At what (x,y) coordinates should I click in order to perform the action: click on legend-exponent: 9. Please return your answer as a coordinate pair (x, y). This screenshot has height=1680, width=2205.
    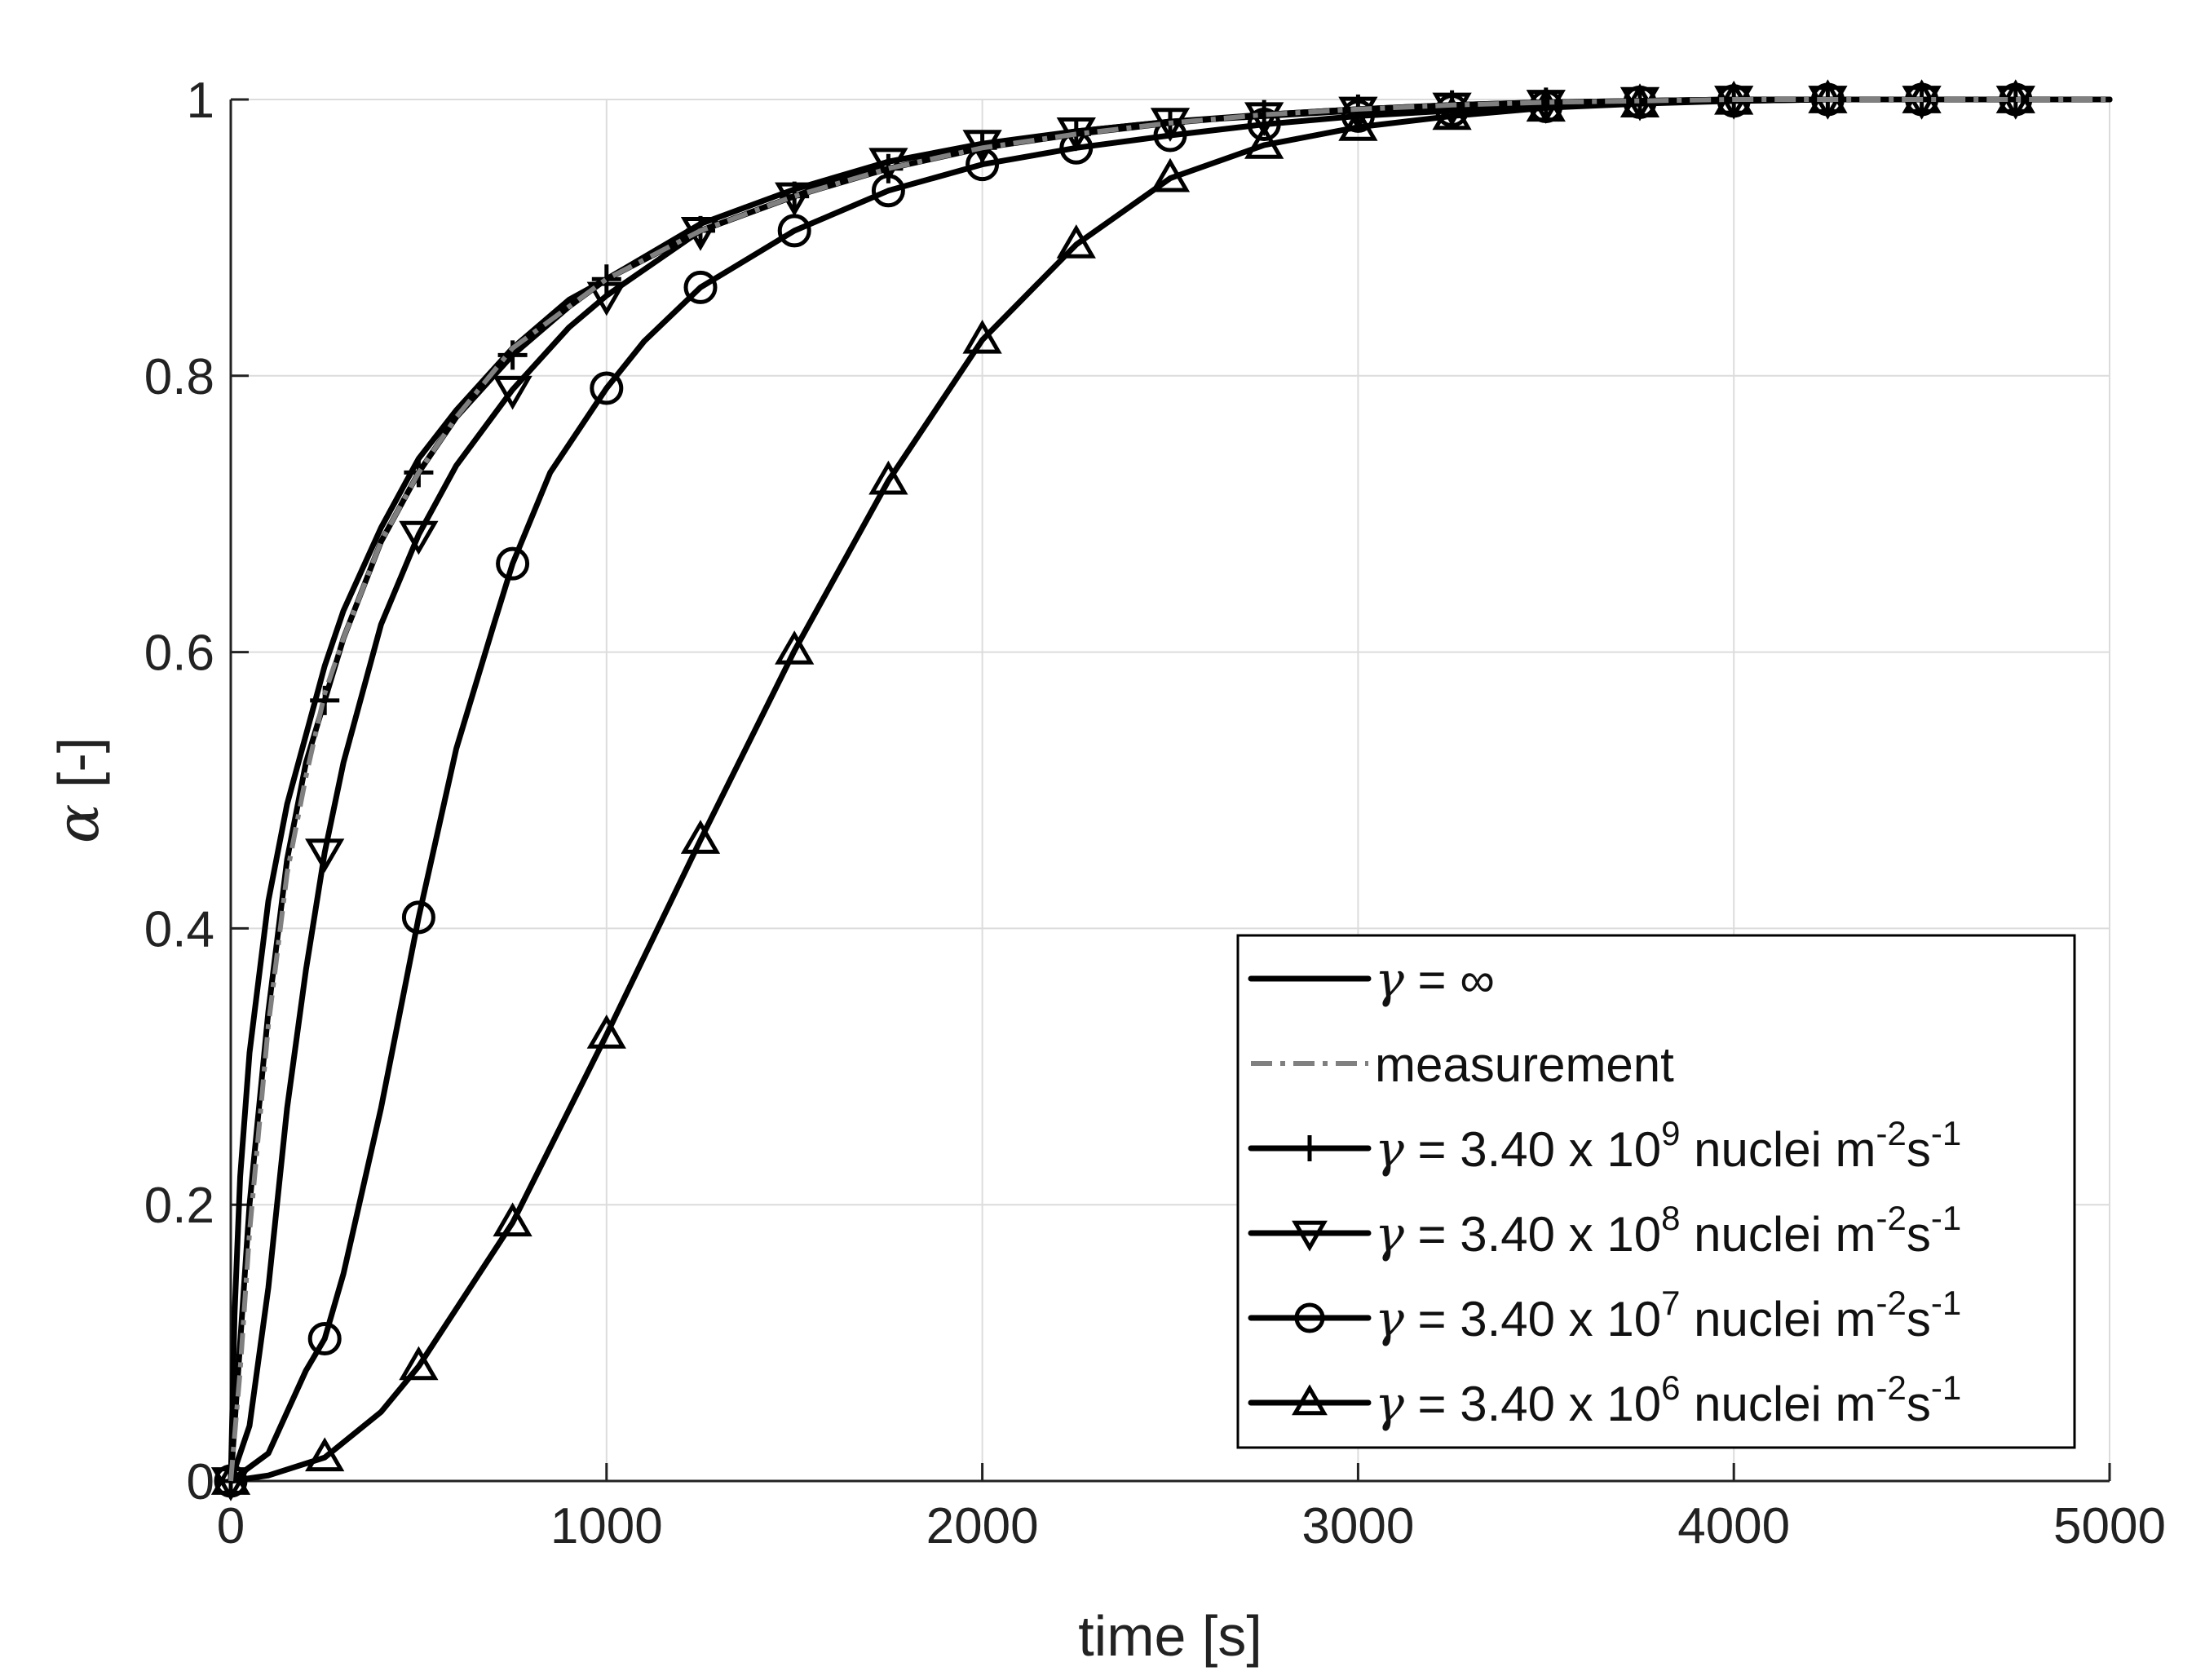
    Looking at the image, I should click on (1670, 1133).